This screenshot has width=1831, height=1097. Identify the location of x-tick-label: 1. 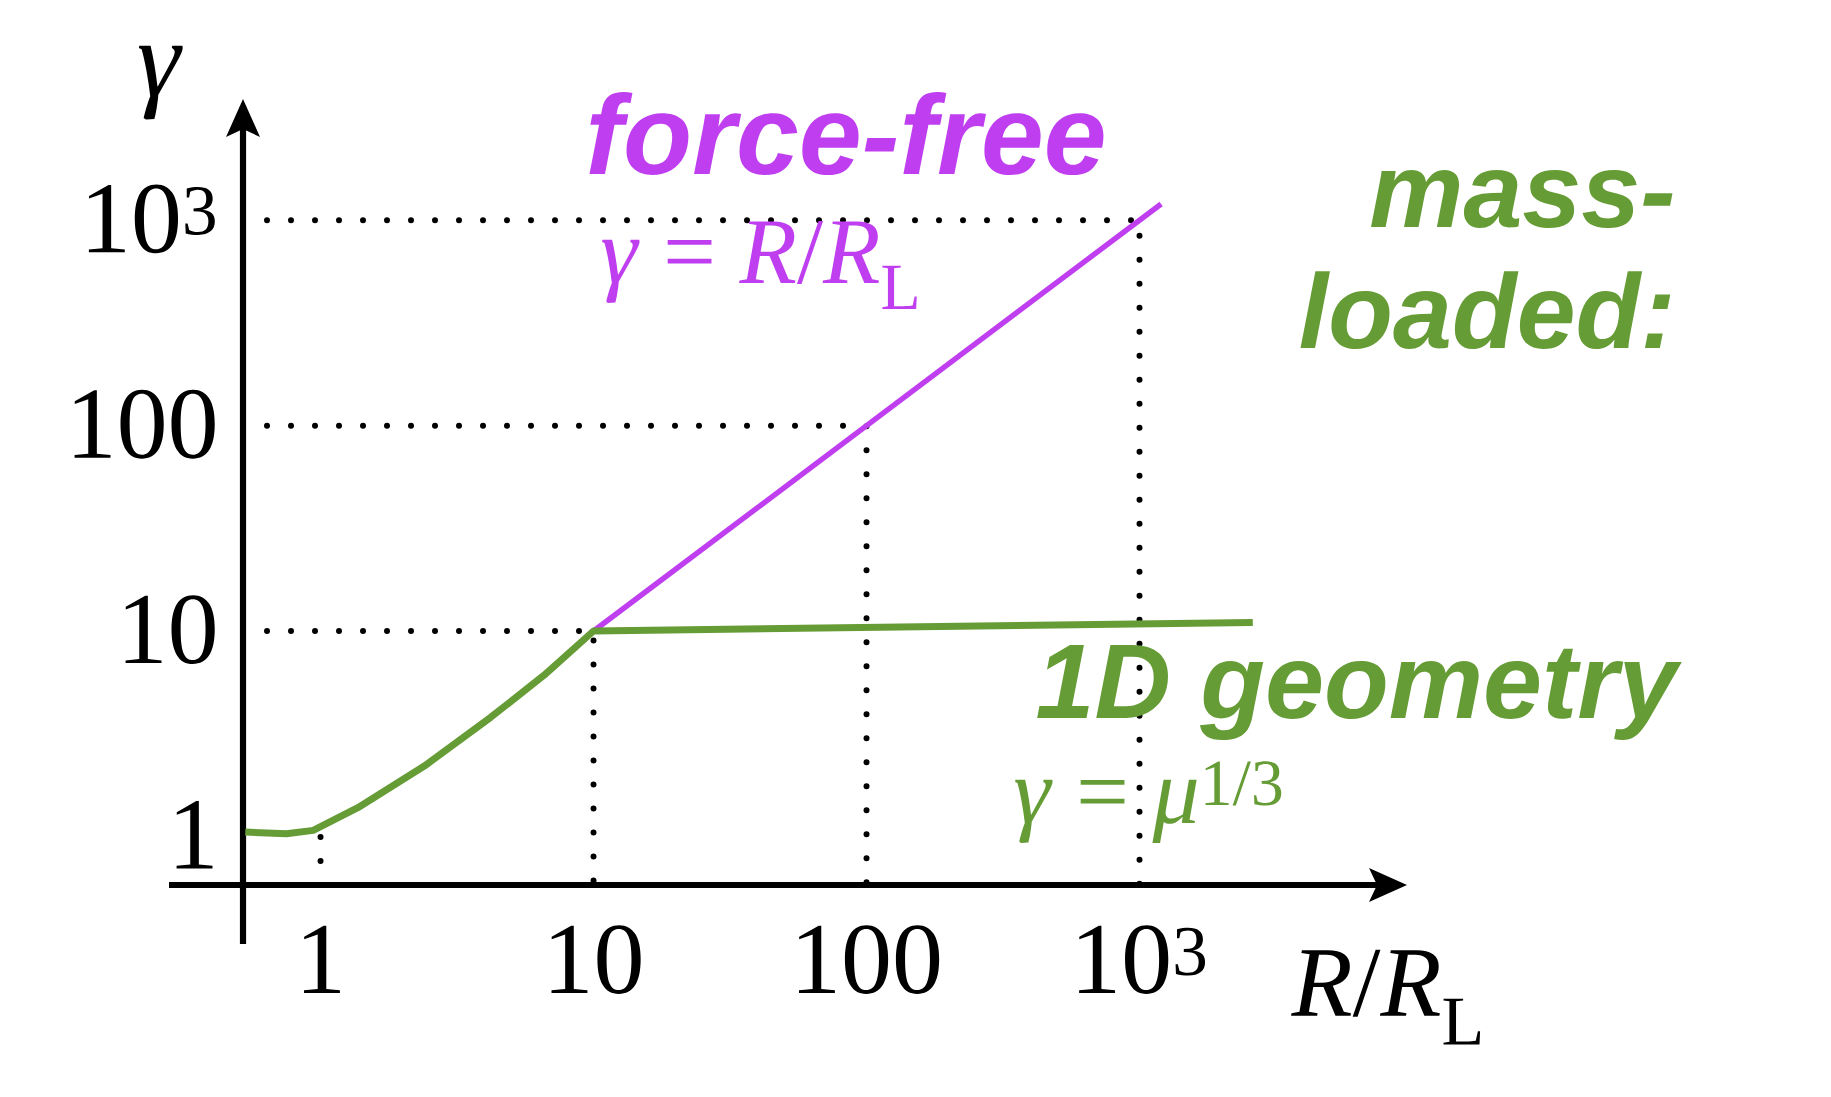
(322, 959).